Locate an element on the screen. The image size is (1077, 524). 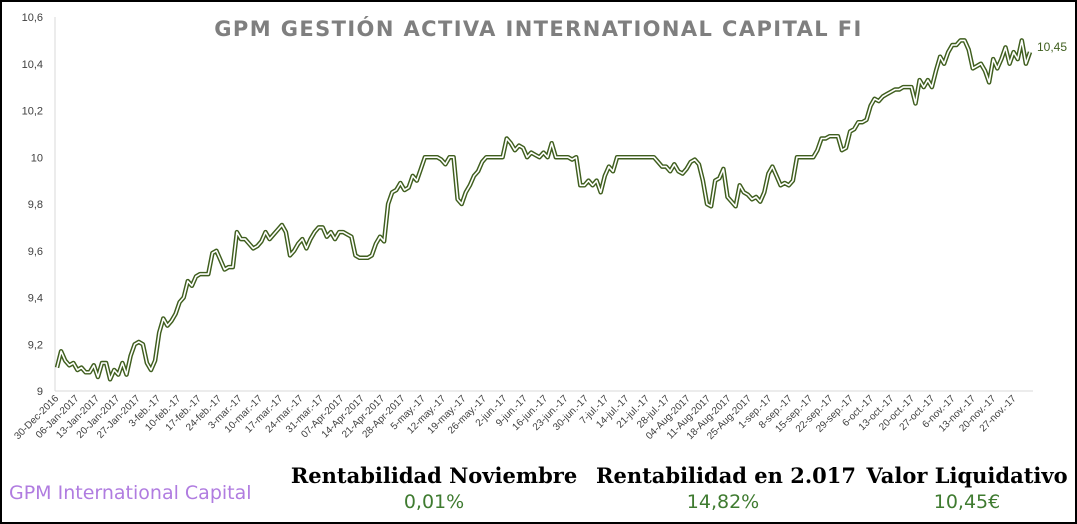
end-value-label: 10,45 is located at coordinates (1052, 47).